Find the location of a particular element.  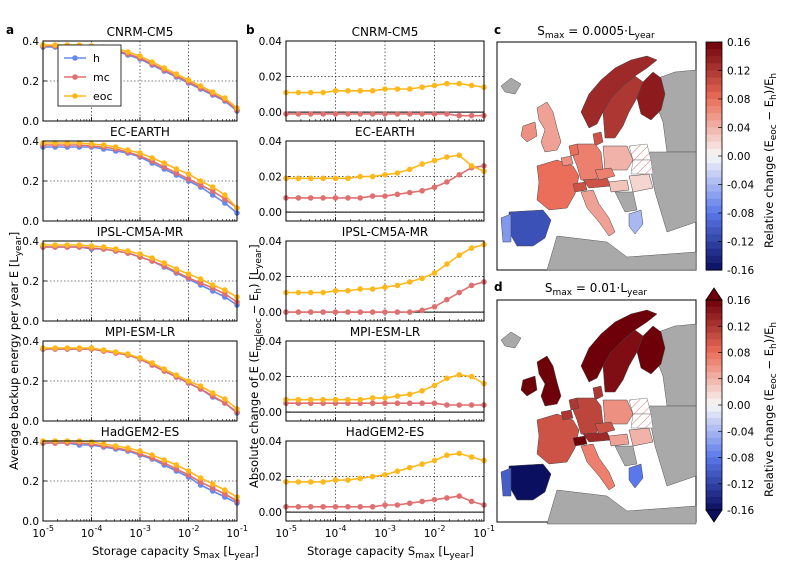

b-subplot-title: HadGEM2-ES is located at coordinates (385, 432).